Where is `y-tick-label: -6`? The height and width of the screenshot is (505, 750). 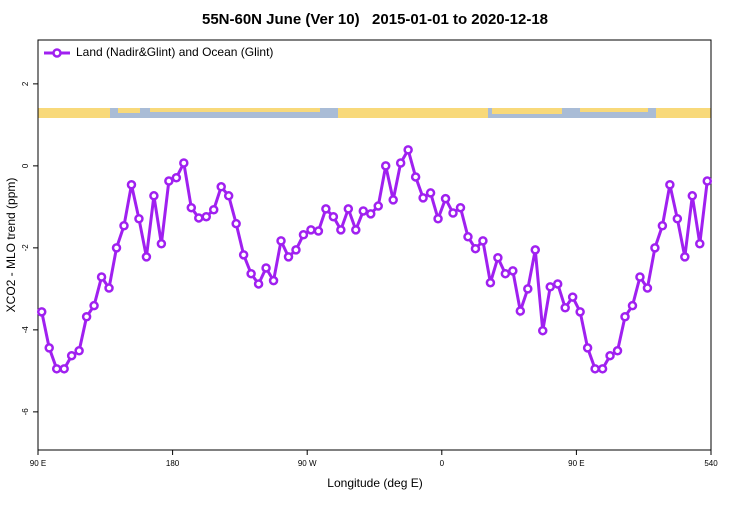
y-tick-label: -6 is located at coordinates (25, 412).